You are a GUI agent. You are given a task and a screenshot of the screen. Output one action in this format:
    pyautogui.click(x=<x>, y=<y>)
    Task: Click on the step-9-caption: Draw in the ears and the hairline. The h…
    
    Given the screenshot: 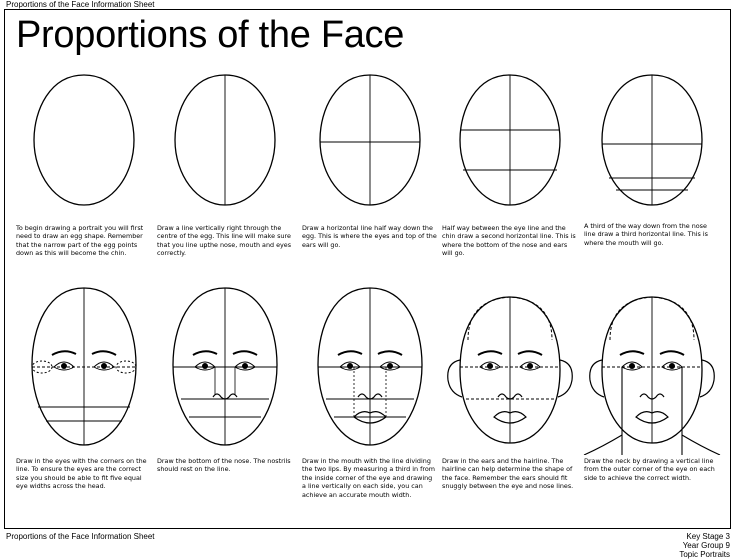 What is the action you would take?
    pyautogui.click(x=508, y=474)
    